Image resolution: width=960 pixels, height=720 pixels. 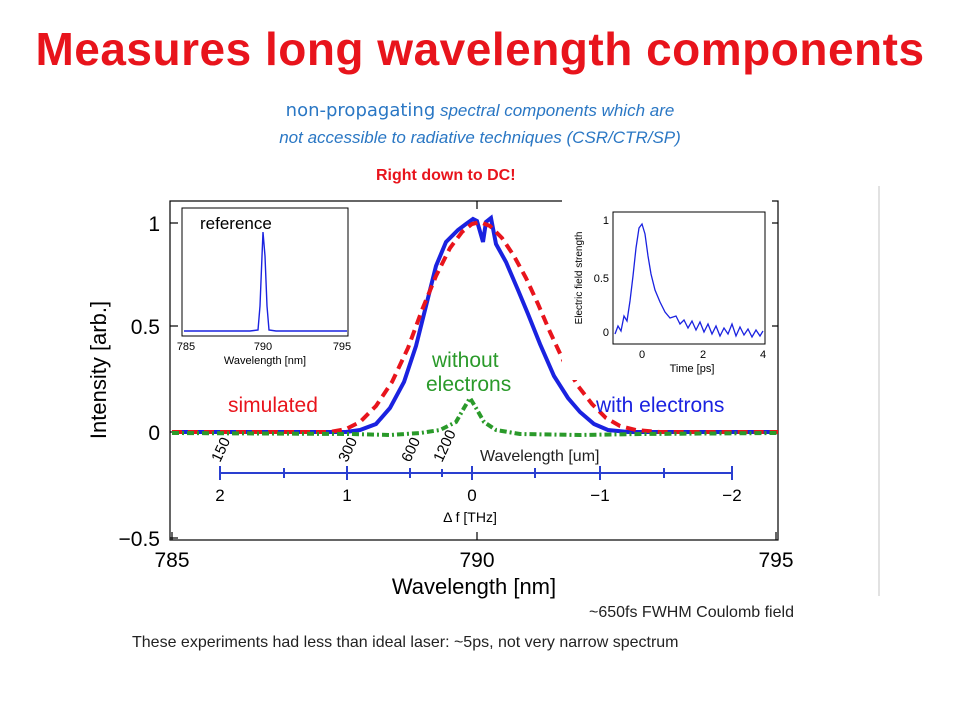 What do you see at coordinates (601, 279) in the screenshot?
I see `inset-time-ytick-0.5: 0.5` at bounding box center [601, 279].